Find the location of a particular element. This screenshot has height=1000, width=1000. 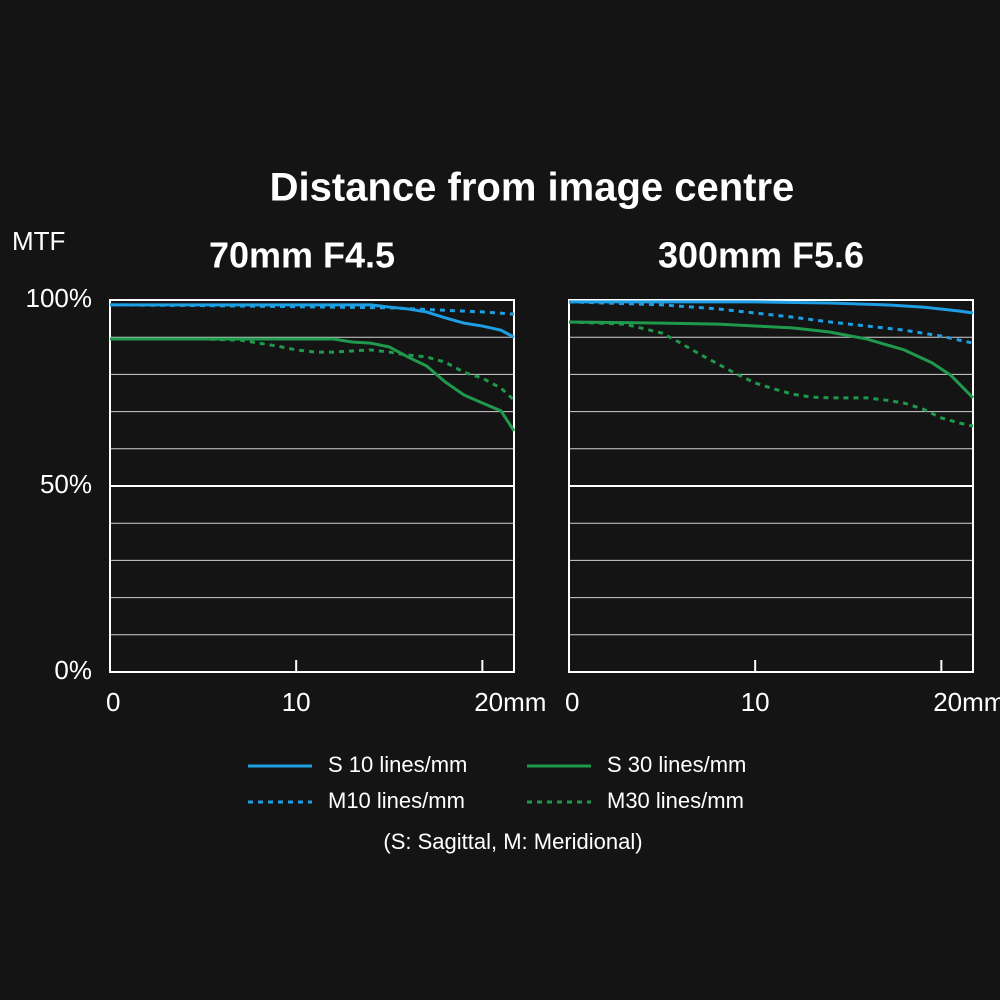

legend-label: M10 lines/mm is located at coordinates (396, 800).